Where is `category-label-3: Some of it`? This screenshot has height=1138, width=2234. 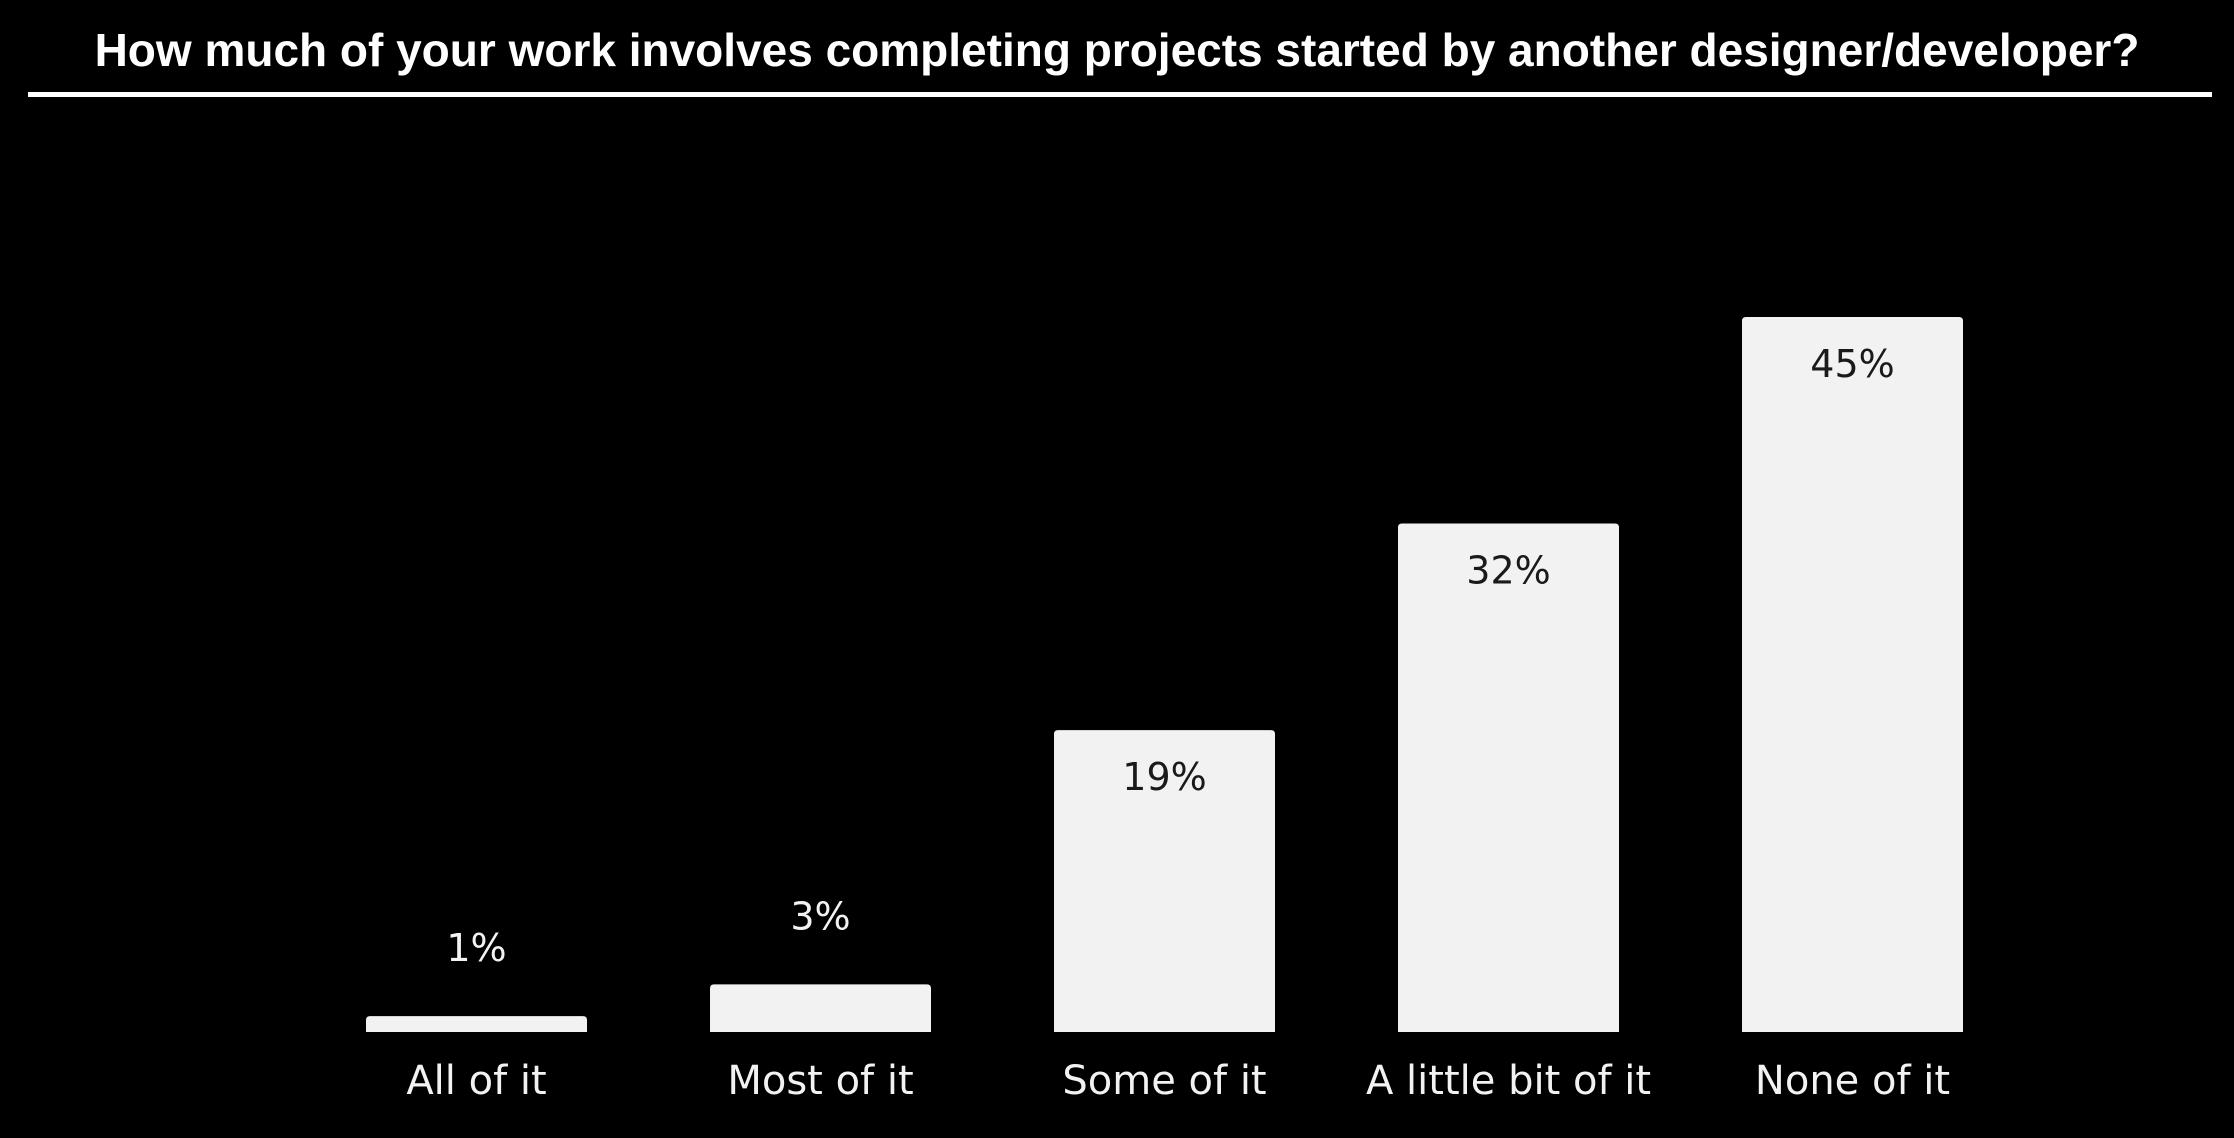
category-label-3: Some of it is located at coordinates (1164, 1081).